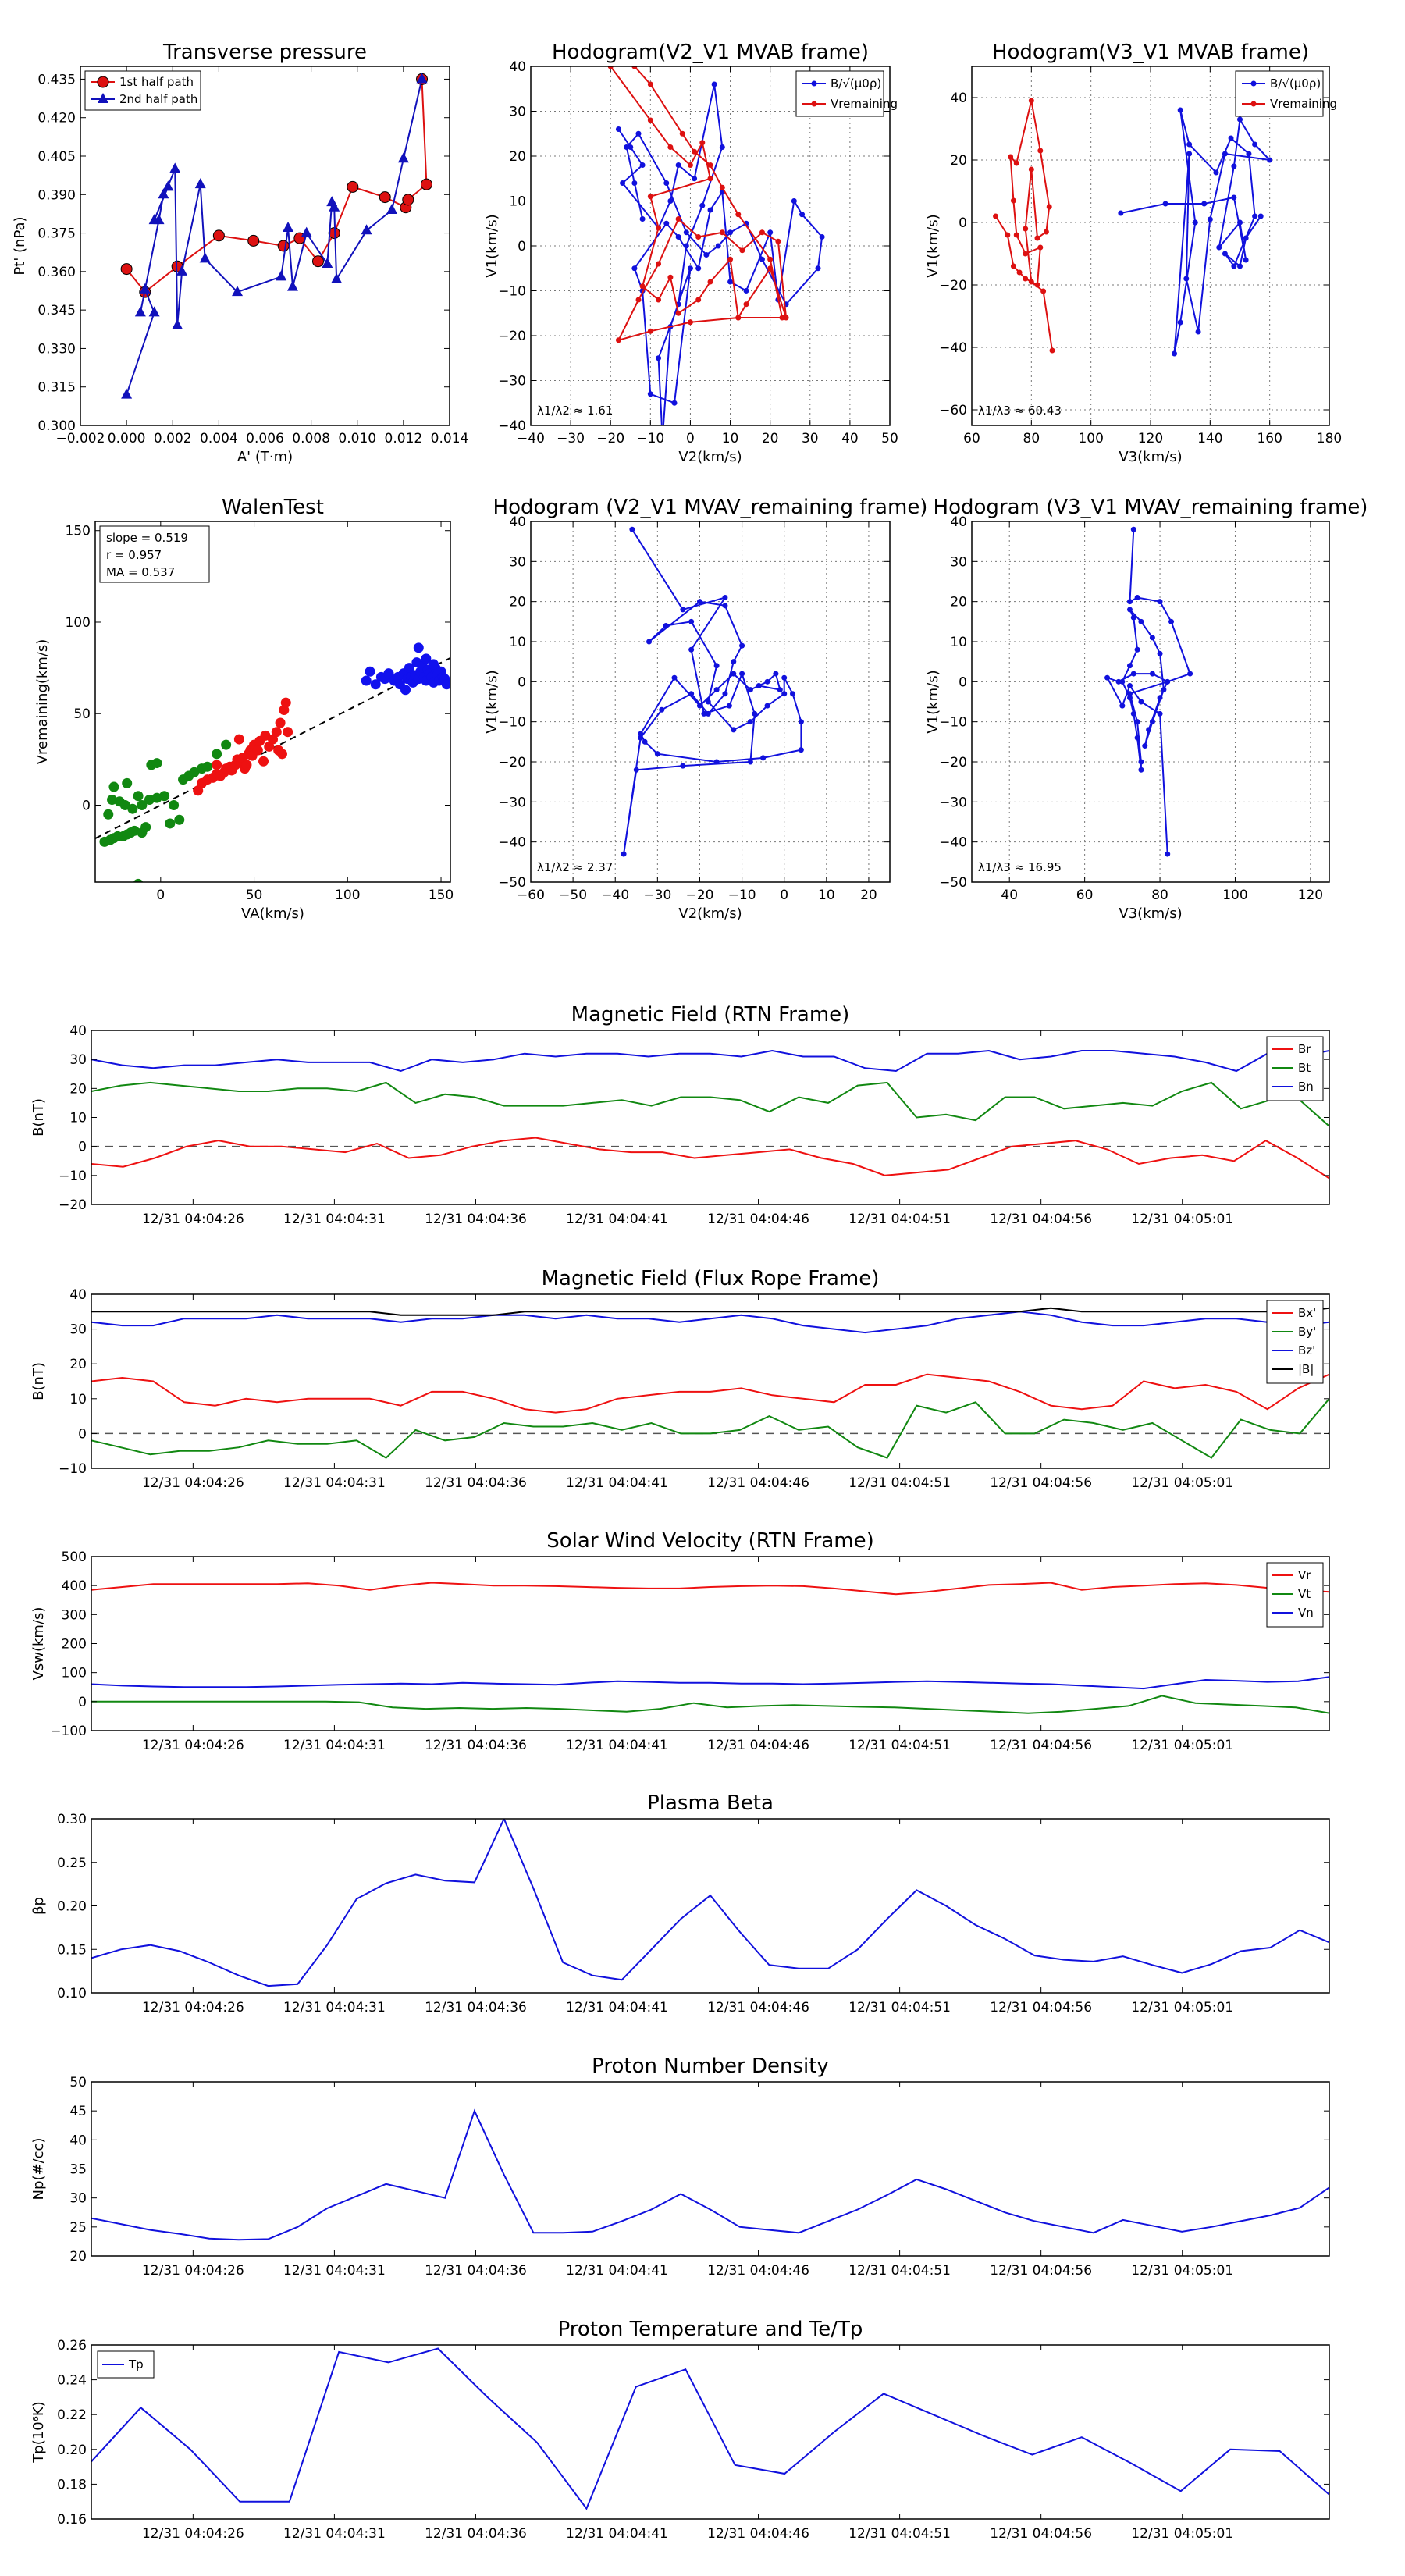 The width and height of the screenshot is (1405, 2576). I want to click on legend: B/√(μ0ρ) Vremaining, so click(846, 93).